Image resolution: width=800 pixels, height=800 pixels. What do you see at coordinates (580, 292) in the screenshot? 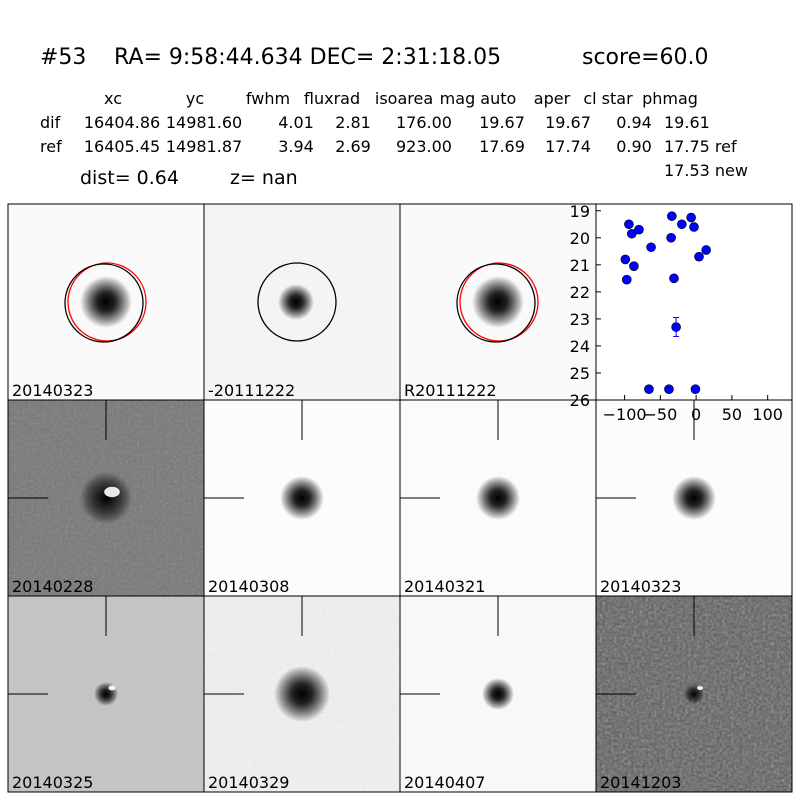
I see `y-tick-label: 22` at bounding box center [580, 292].